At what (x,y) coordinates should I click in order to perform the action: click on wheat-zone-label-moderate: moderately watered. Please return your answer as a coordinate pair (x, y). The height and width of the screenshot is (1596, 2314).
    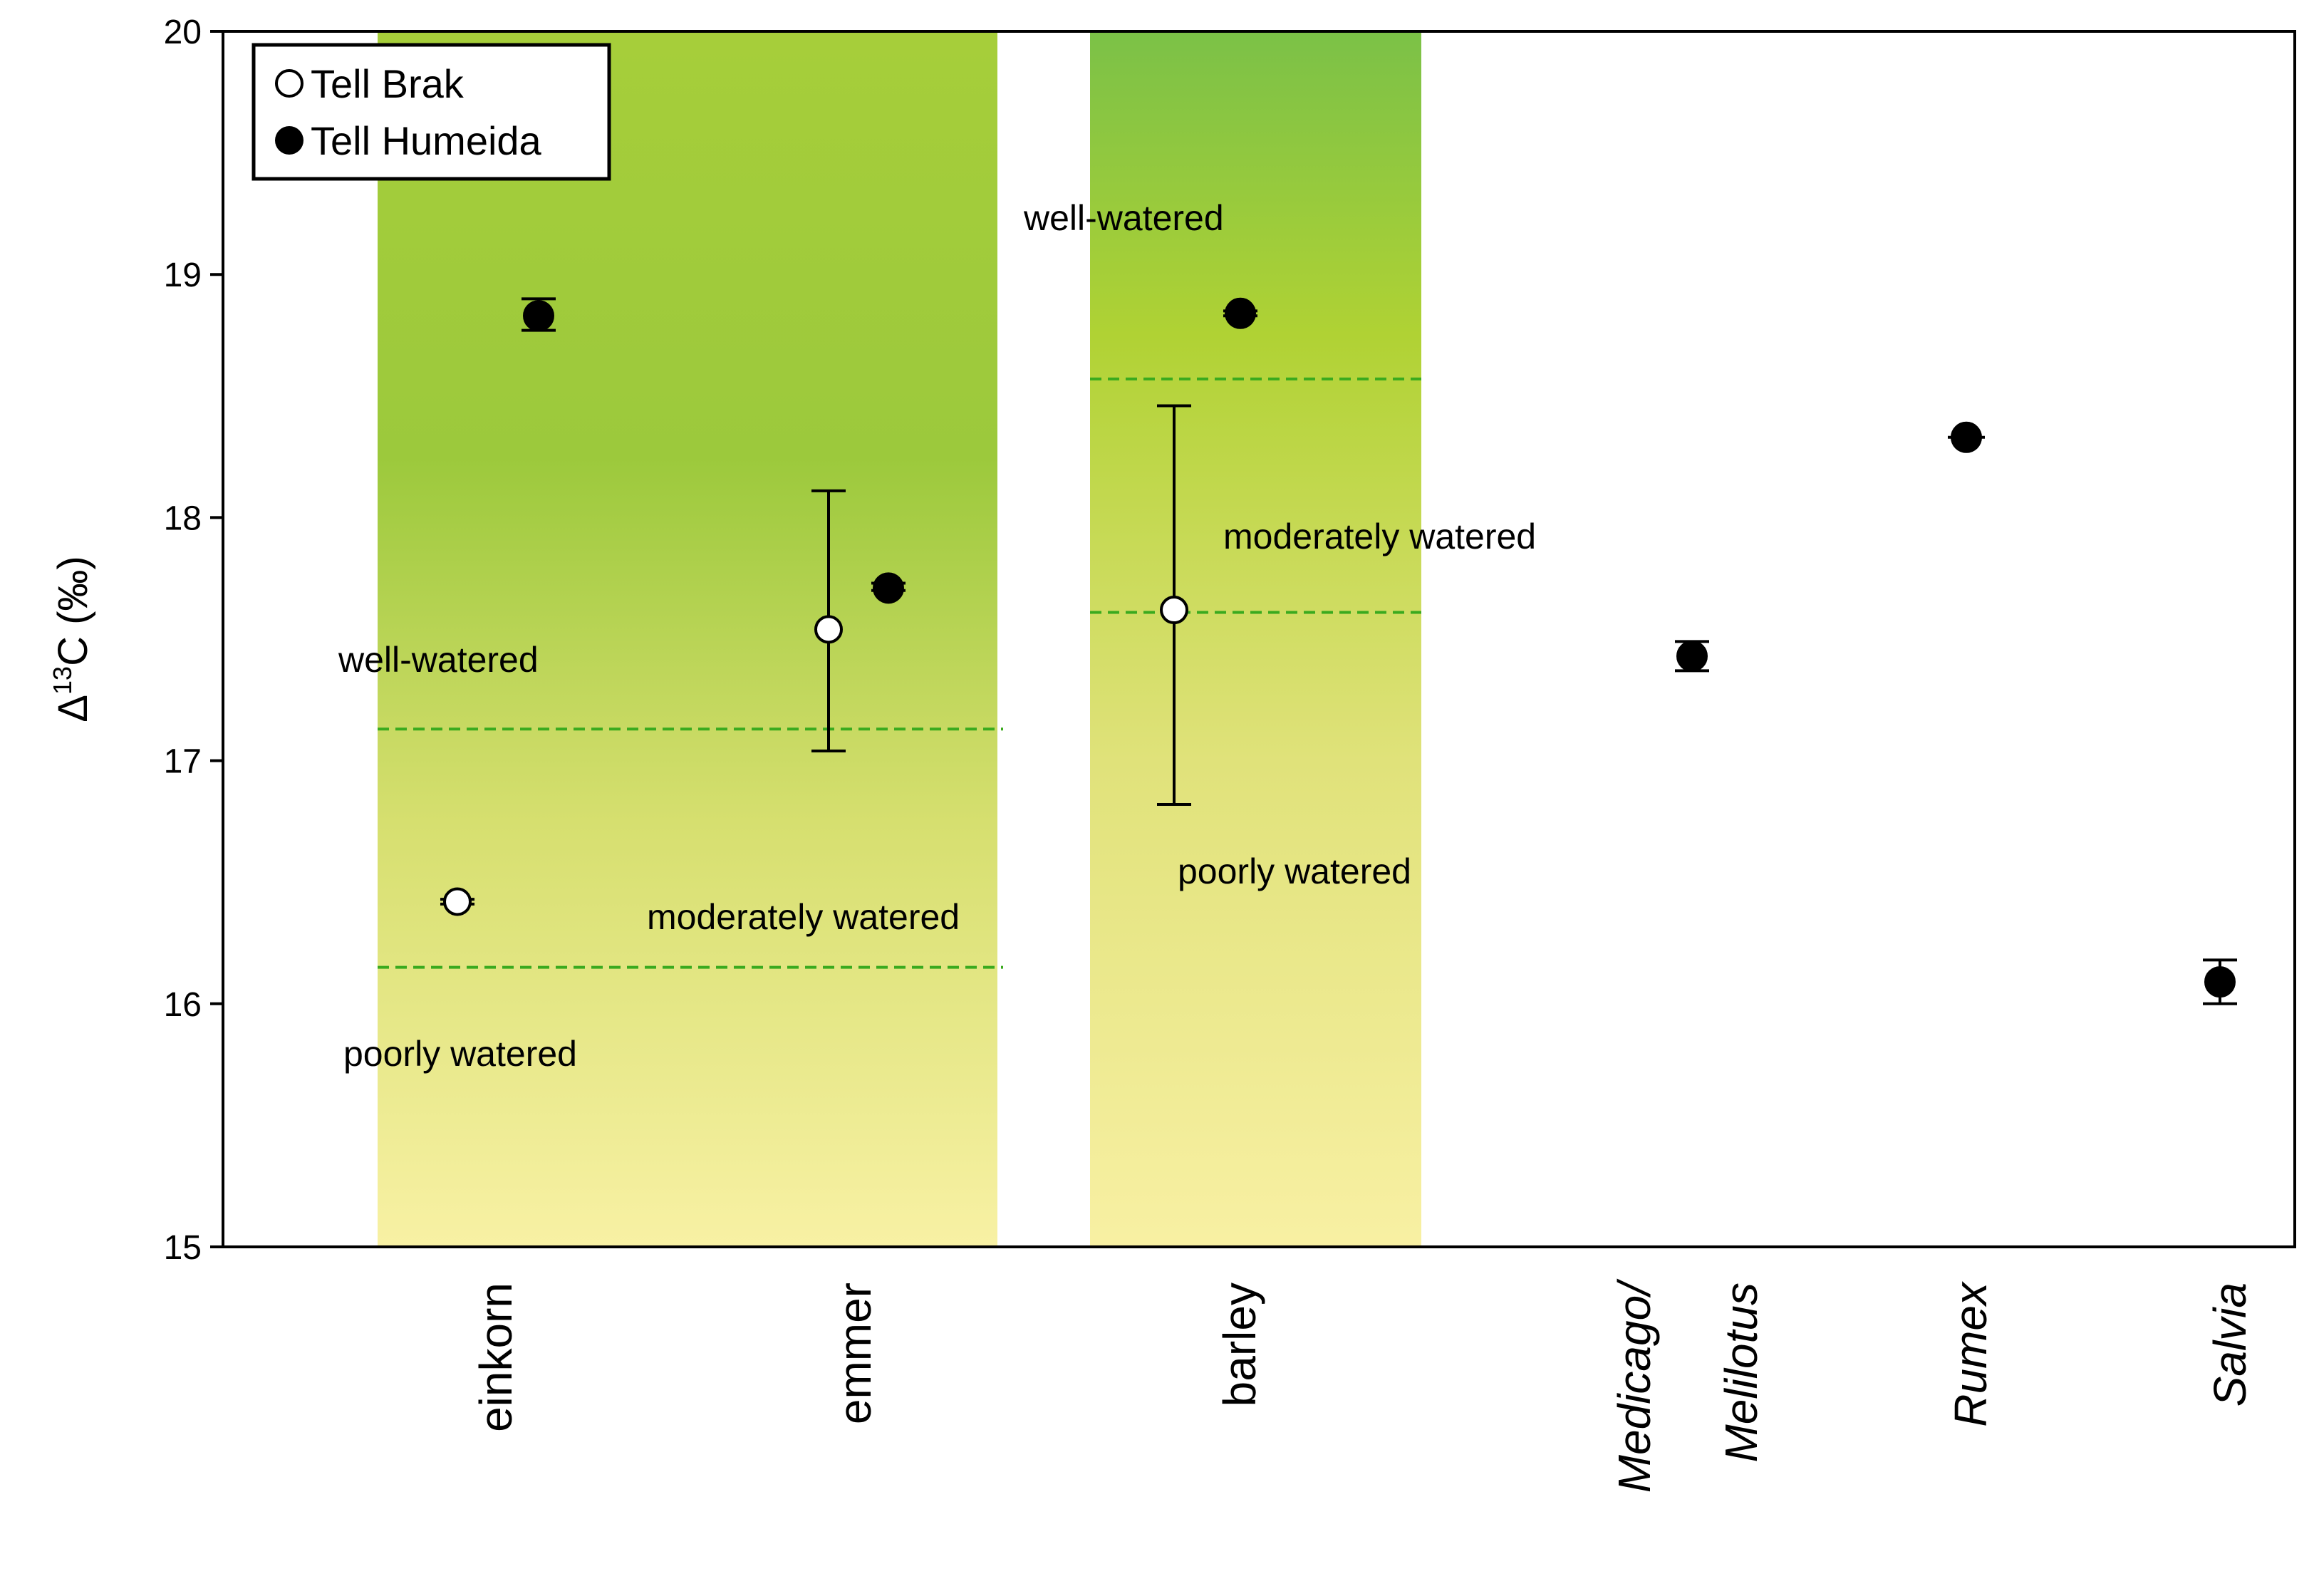
    Looking at the image, I should click on (803, 917).